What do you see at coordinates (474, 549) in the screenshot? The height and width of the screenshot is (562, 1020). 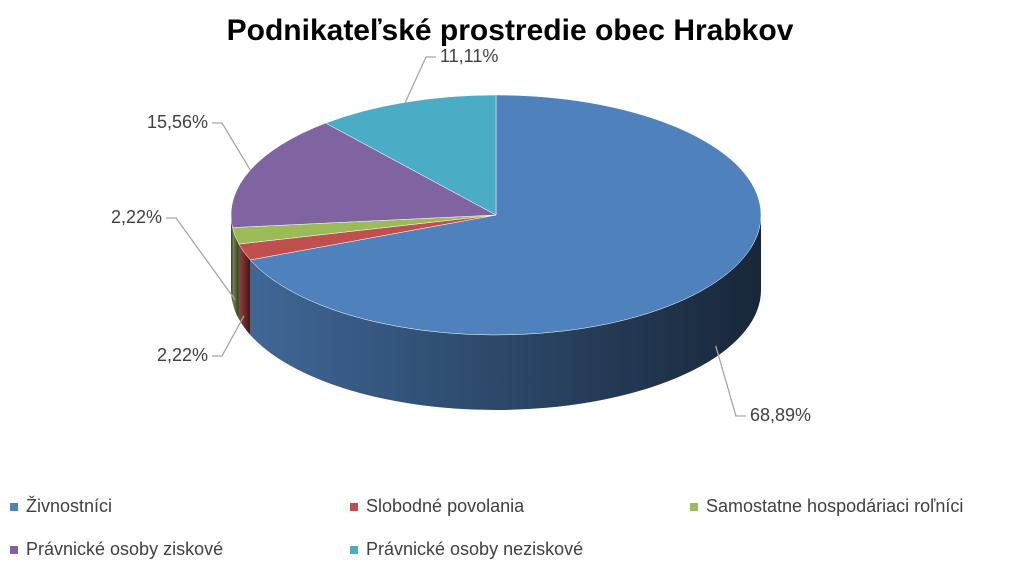 I see `legend-label: Právnické osoby neziskové` at bounding box center [474, 549].